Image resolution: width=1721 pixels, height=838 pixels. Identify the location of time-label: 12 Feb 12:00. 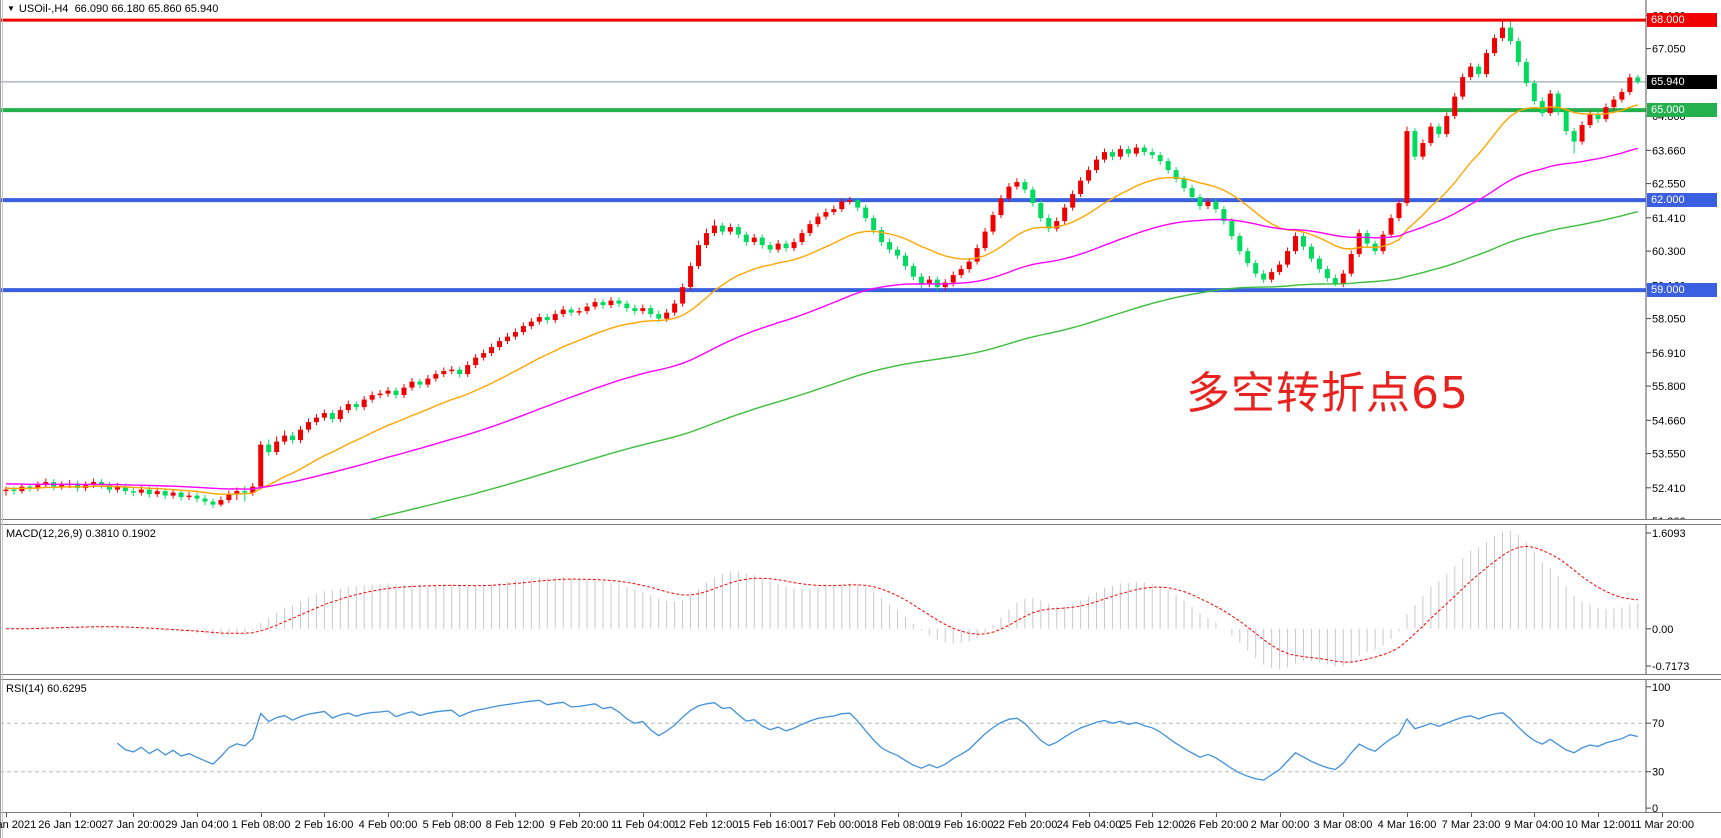
(706, 825).